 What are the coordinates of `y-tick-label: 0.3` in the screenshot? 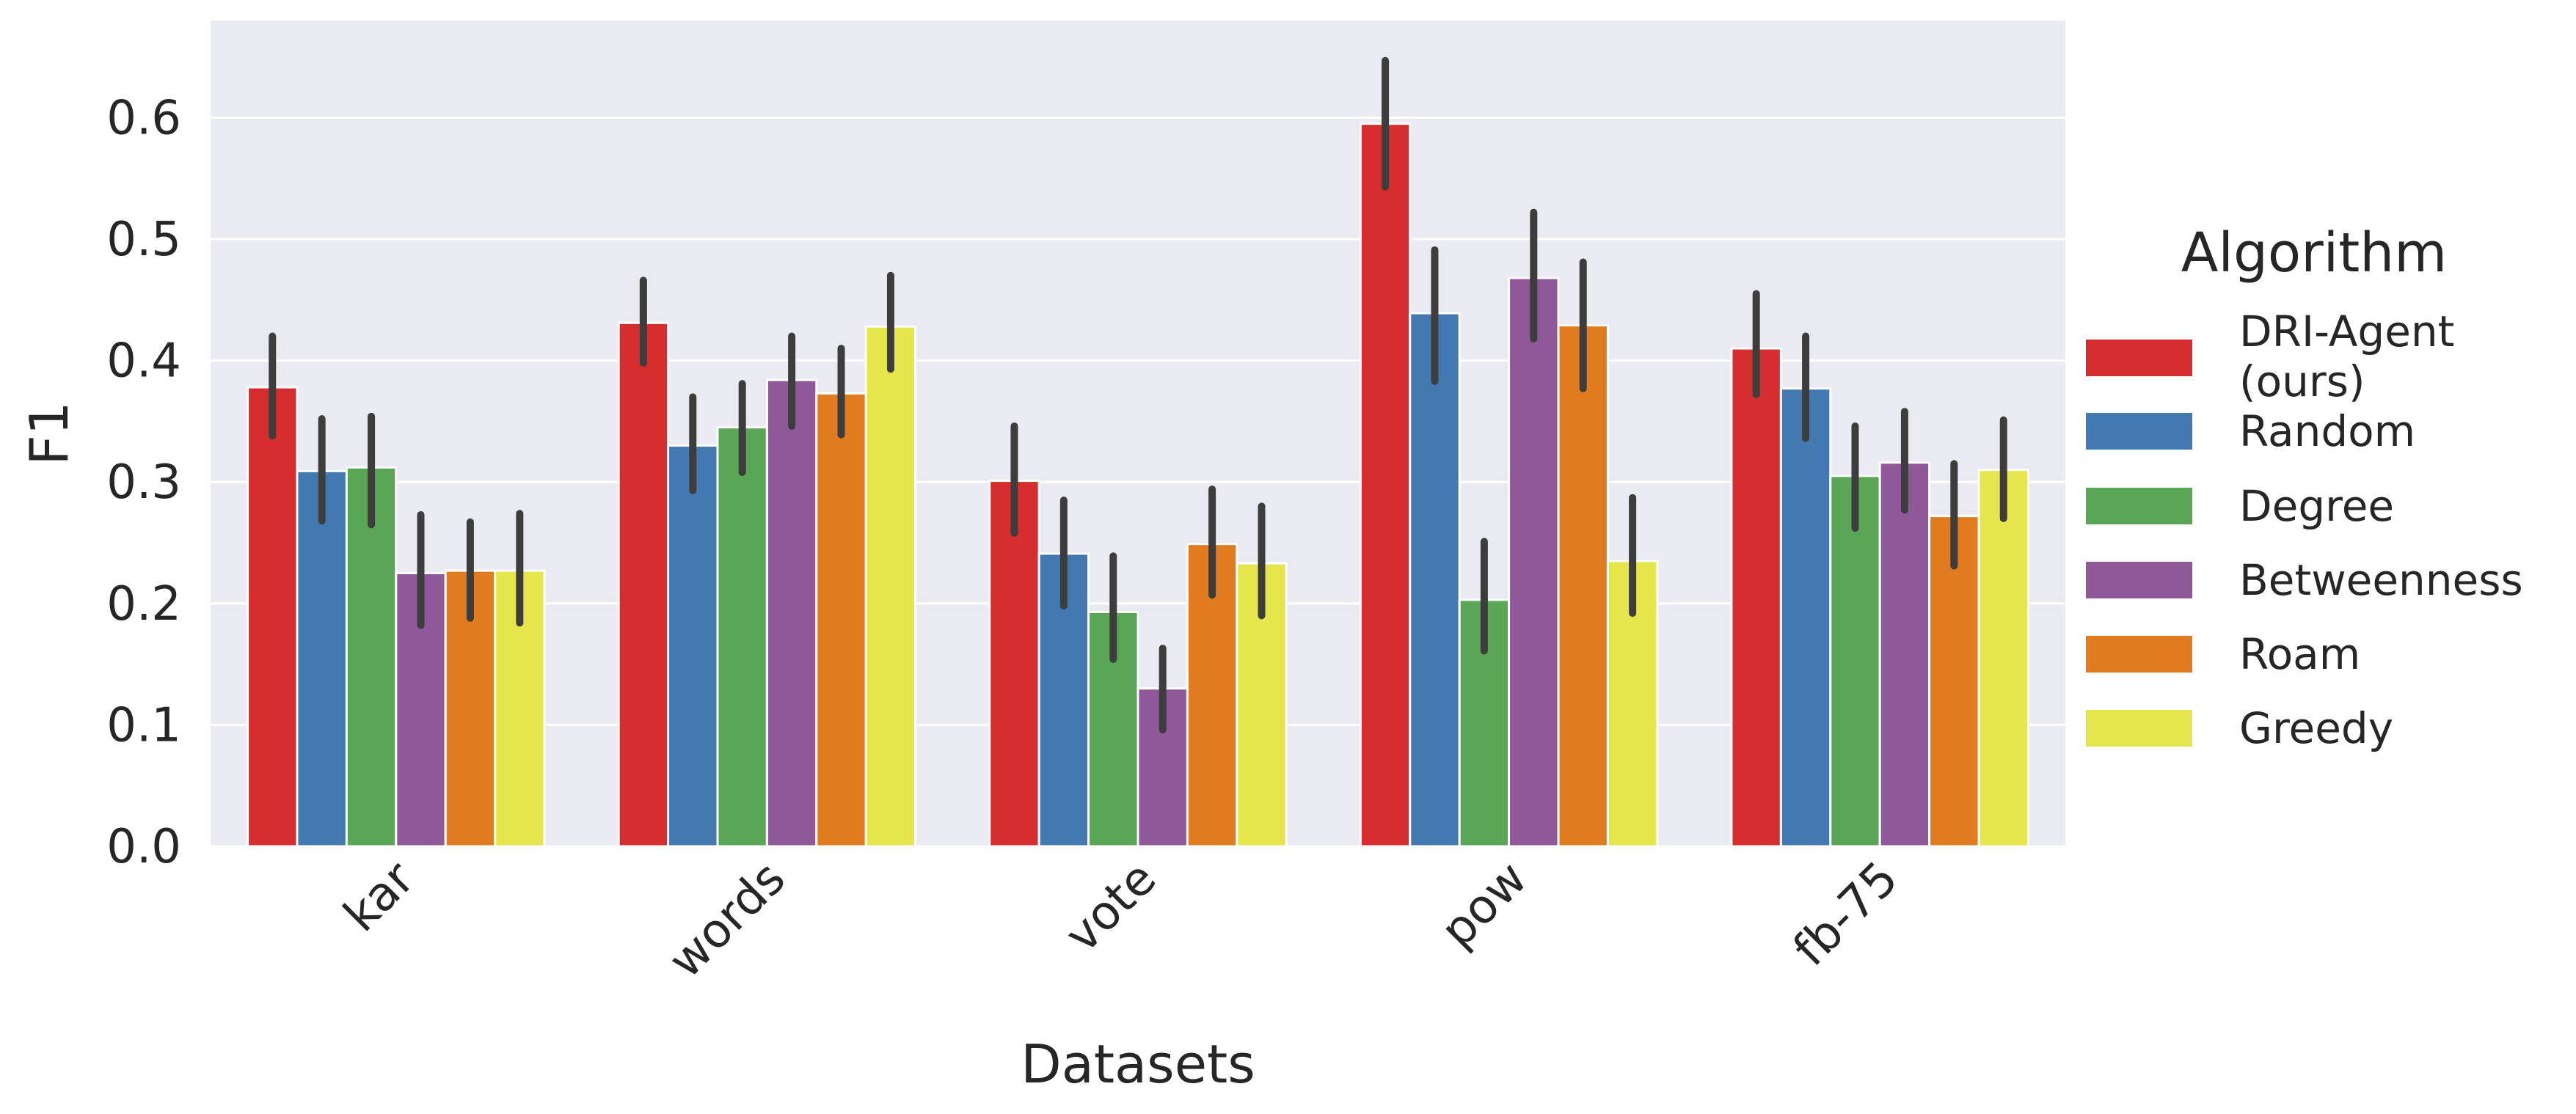 It's located at (143, 483).